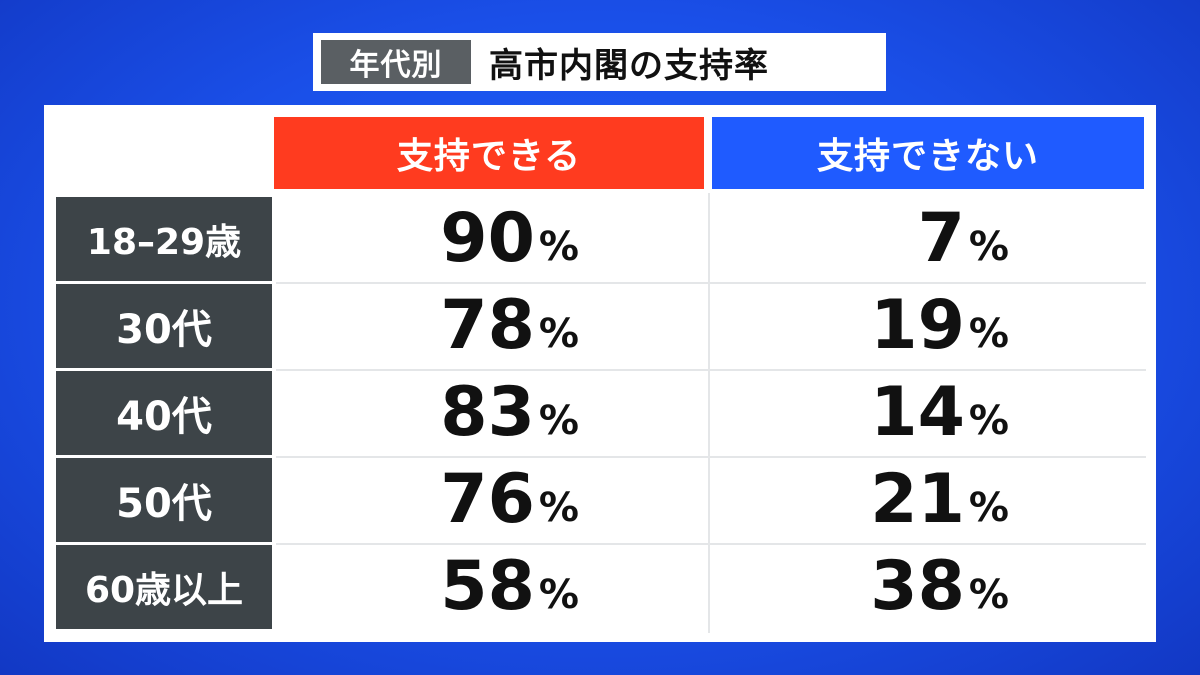 The image size is (1200, 675). What do you see at coordinates (917, 586) in the screenshot?
I see `value-nosupport: 38` at bounding box center [917, 586].